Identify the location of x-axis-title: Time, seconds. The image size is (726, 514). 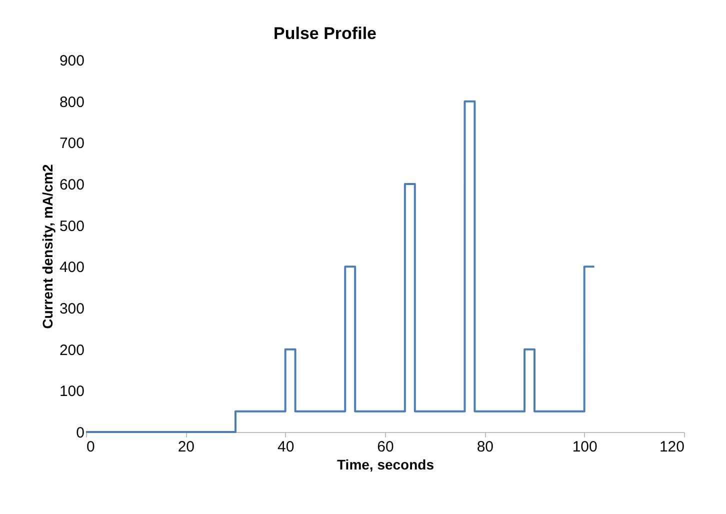
(385, 464).